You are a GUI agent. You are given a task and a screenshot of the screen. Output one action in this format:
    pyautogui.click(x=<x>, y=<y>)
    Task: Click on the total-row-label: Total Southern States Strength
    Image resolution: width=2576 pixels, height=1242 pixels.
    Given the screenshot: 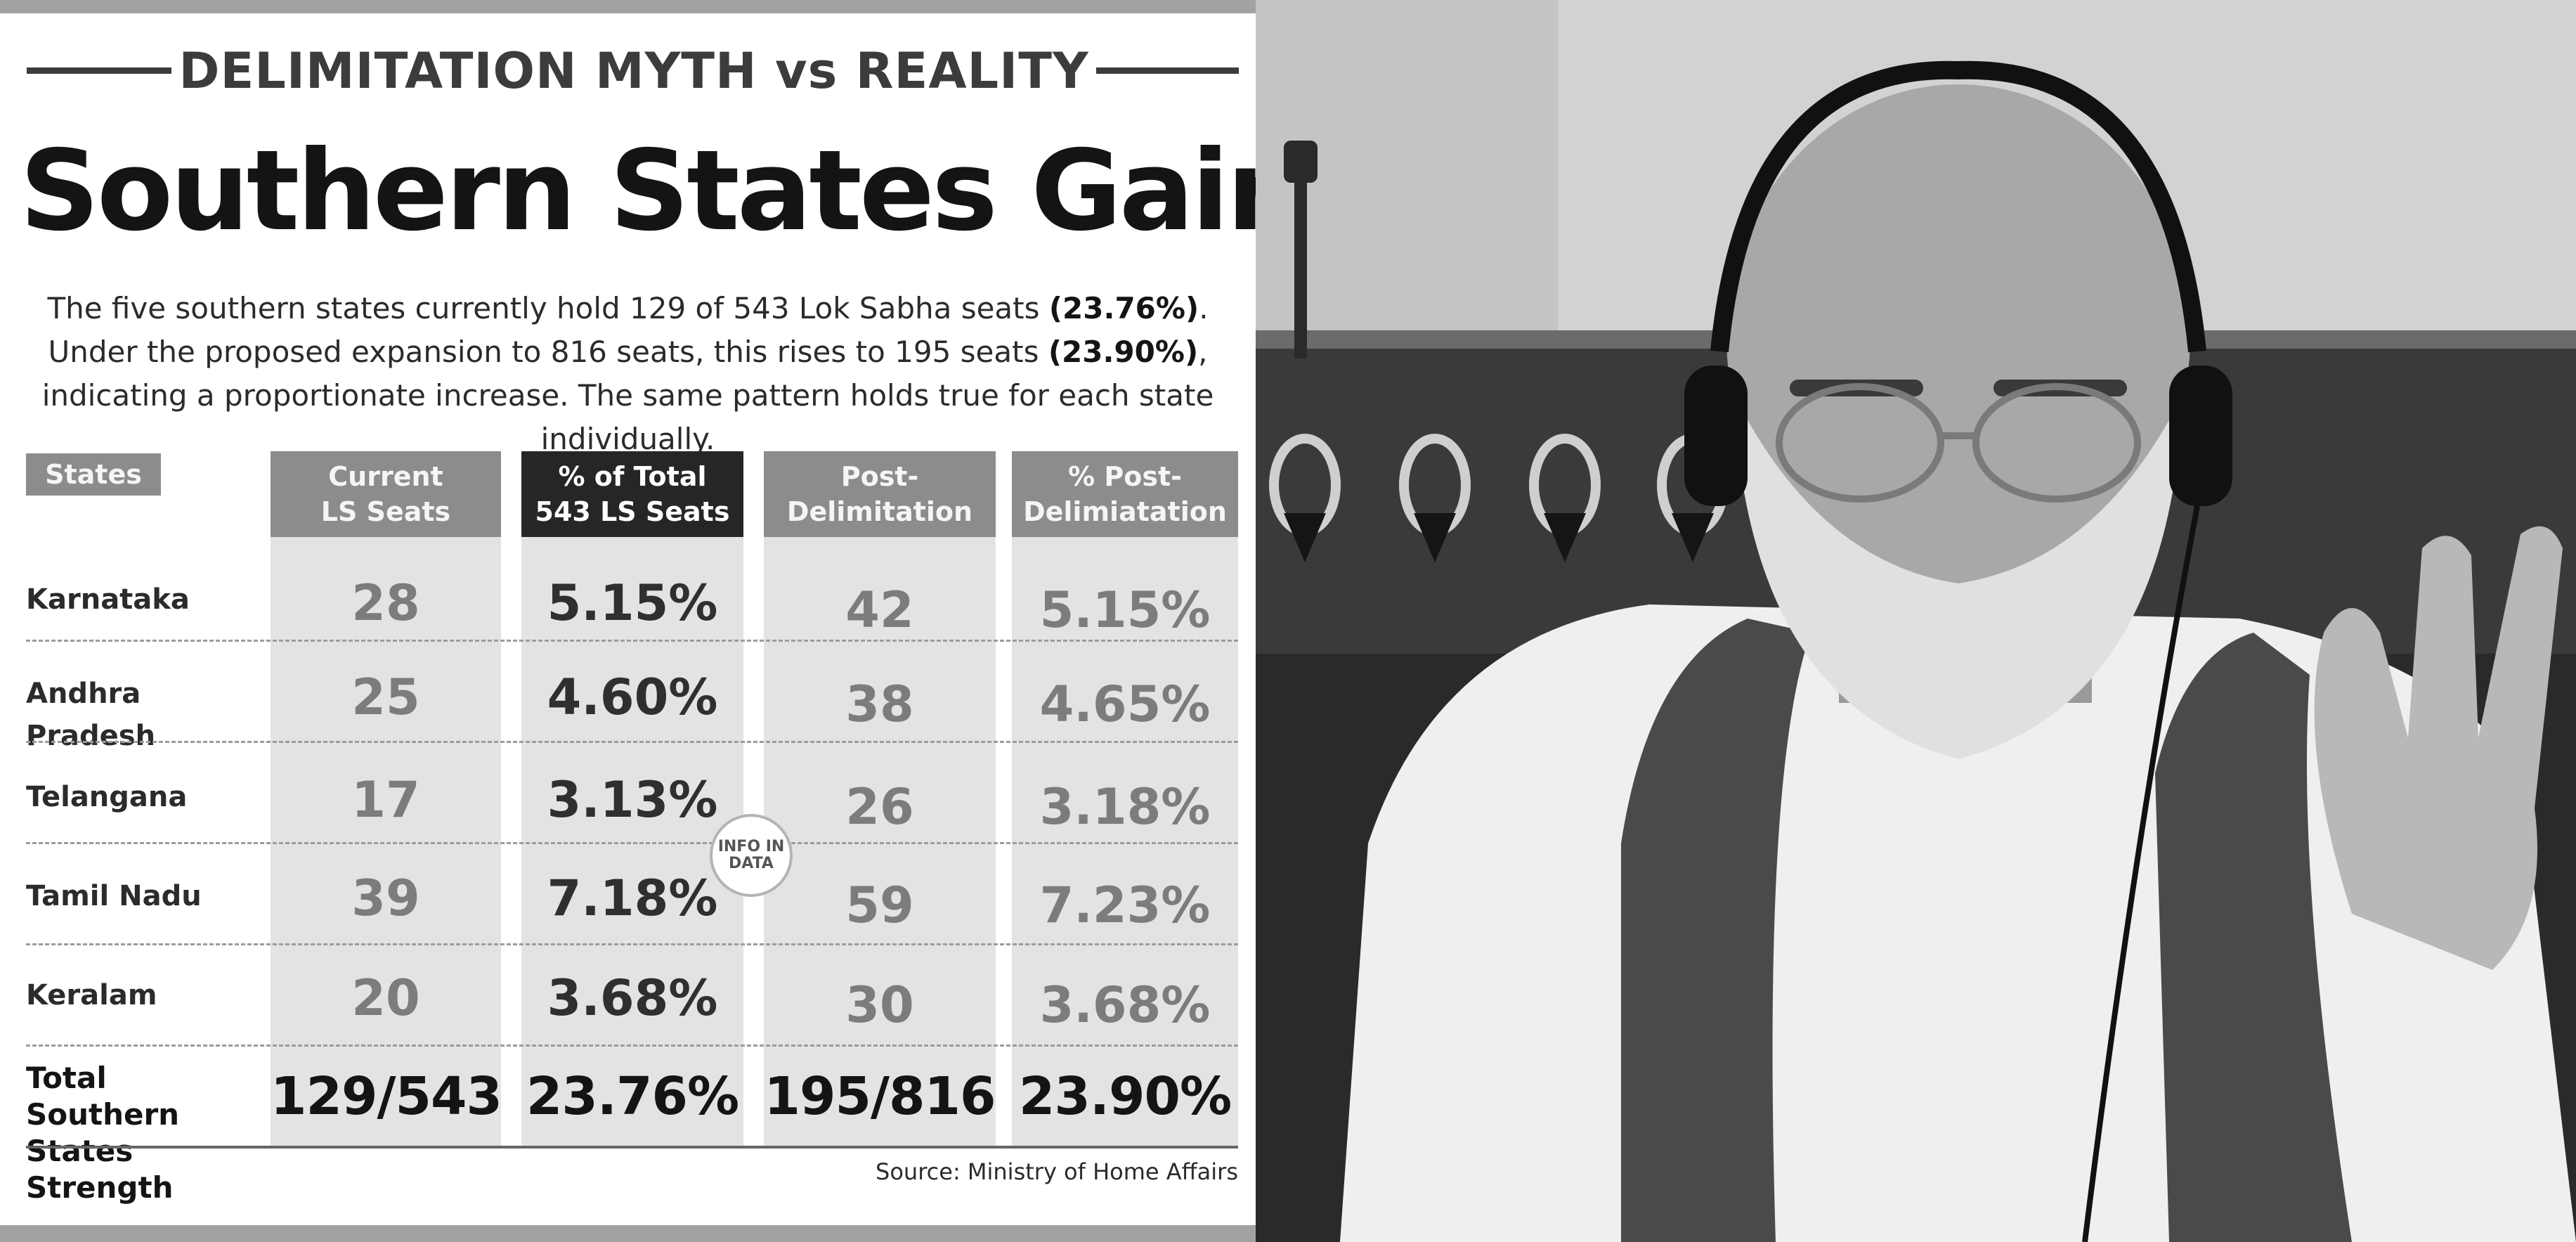 What is the action you would take?
    pyautogui.click(x=145, y=1133)
    